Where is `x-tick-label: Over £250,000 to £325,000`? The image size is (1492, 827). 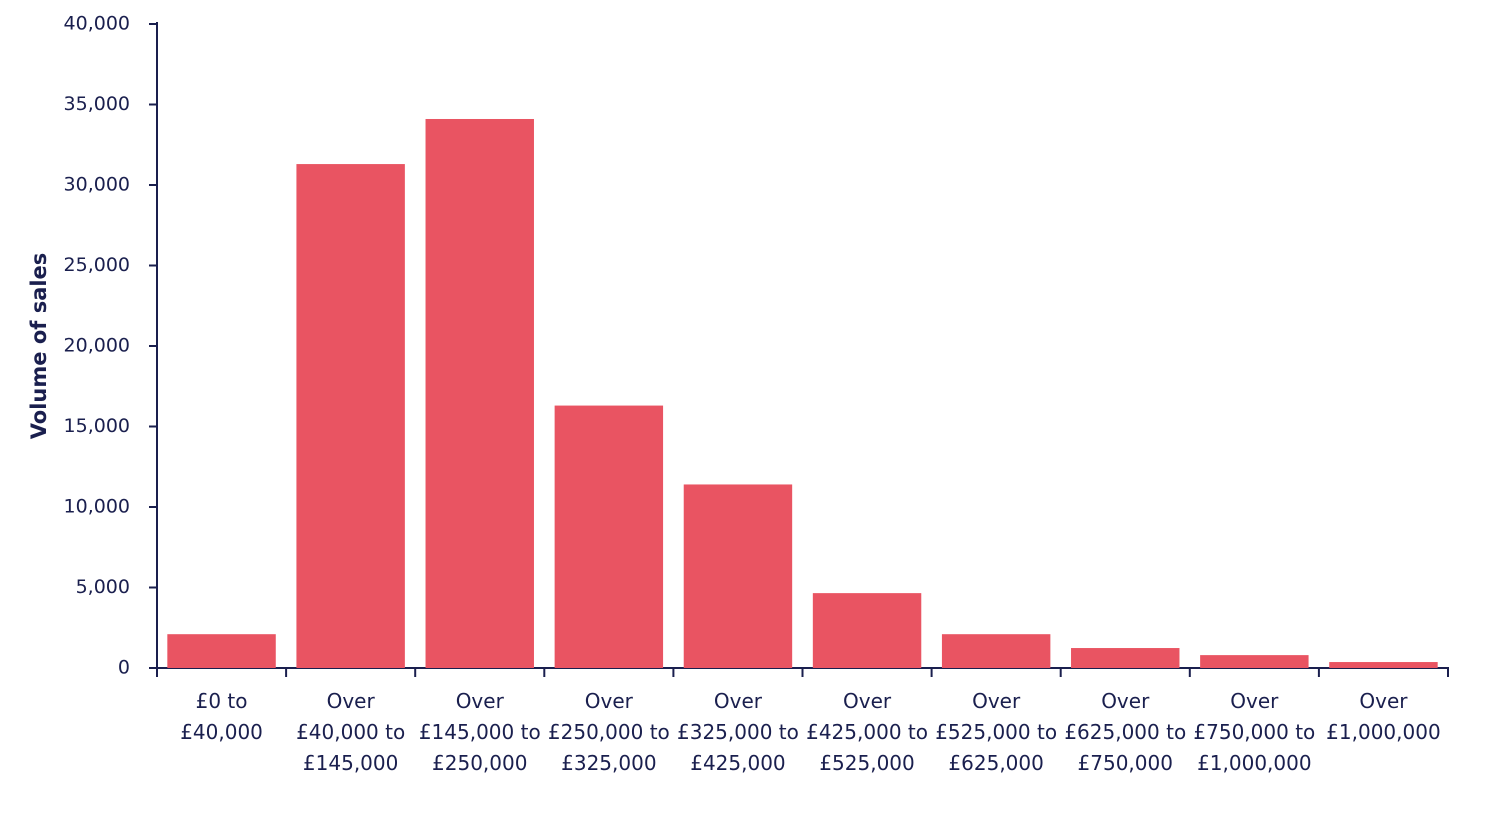 x-tick-label: Over £250,000 to £325,000 is located at coordinates (608, 732).